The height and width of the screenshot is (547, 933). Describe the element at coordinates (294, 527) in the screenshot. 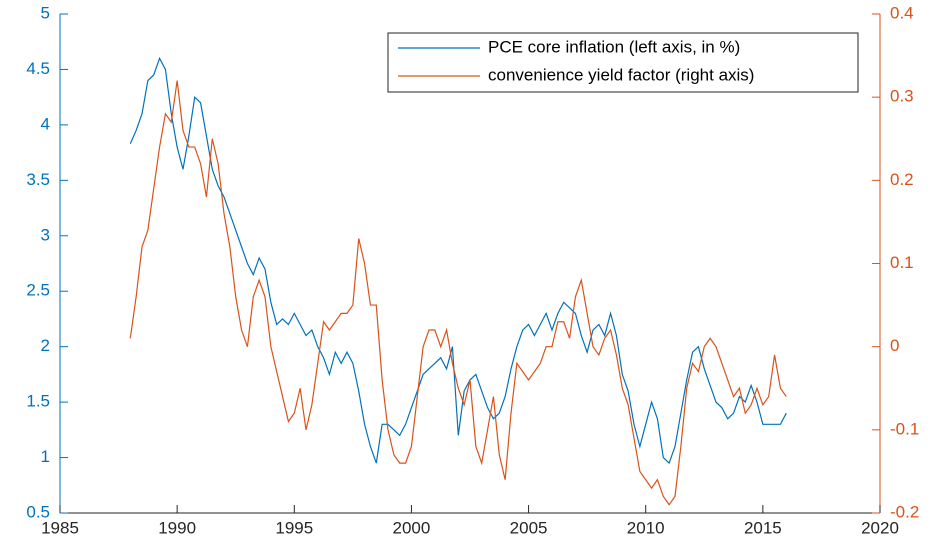

I see `x-tick-label: 1995` at that location.